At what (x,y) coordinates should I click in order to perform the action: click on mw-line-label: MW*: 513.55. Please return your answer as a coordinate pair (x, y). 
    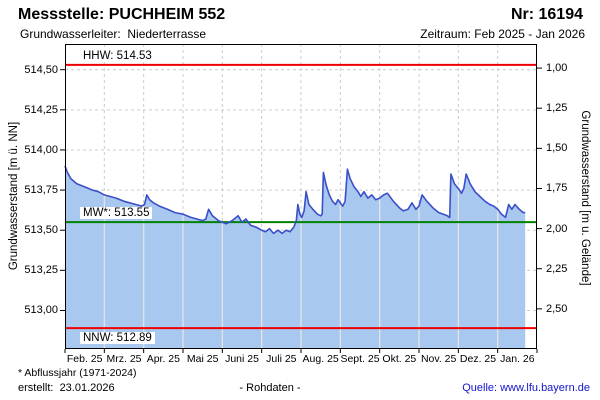
    Looking at the image, I should click on (116, 213).